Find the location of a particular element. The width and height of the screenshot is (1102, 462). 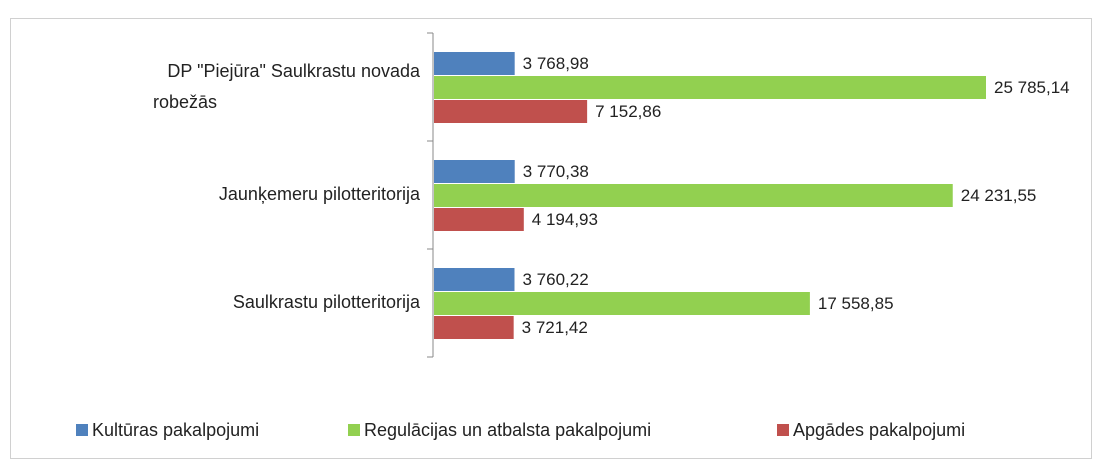

value-label: 3 721,42 is located at coordinates (555, 327).